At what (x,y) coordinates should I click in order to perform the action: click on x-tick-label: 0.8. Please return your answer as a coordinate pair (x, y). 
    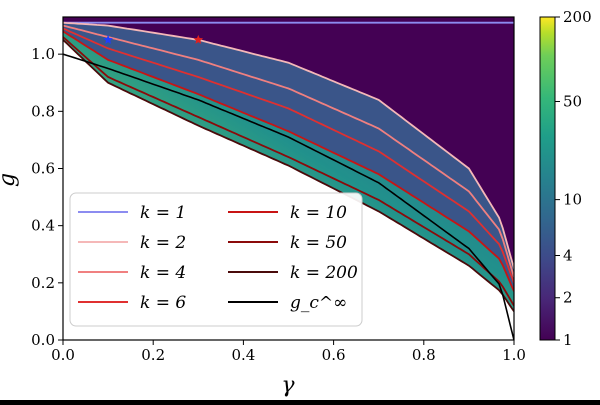
    Looking at the image, I should click on (424, 355).